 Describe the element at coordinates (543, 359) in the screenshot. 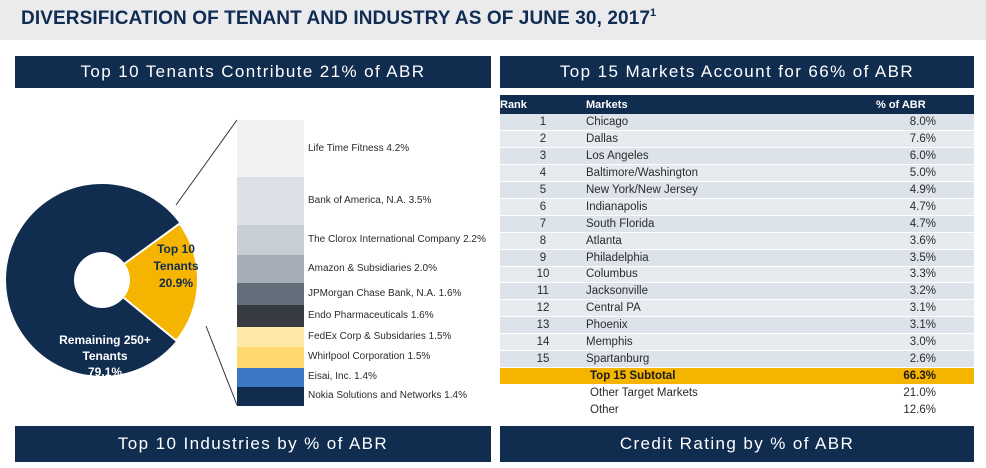

I see `market-rank: 15` at that location.